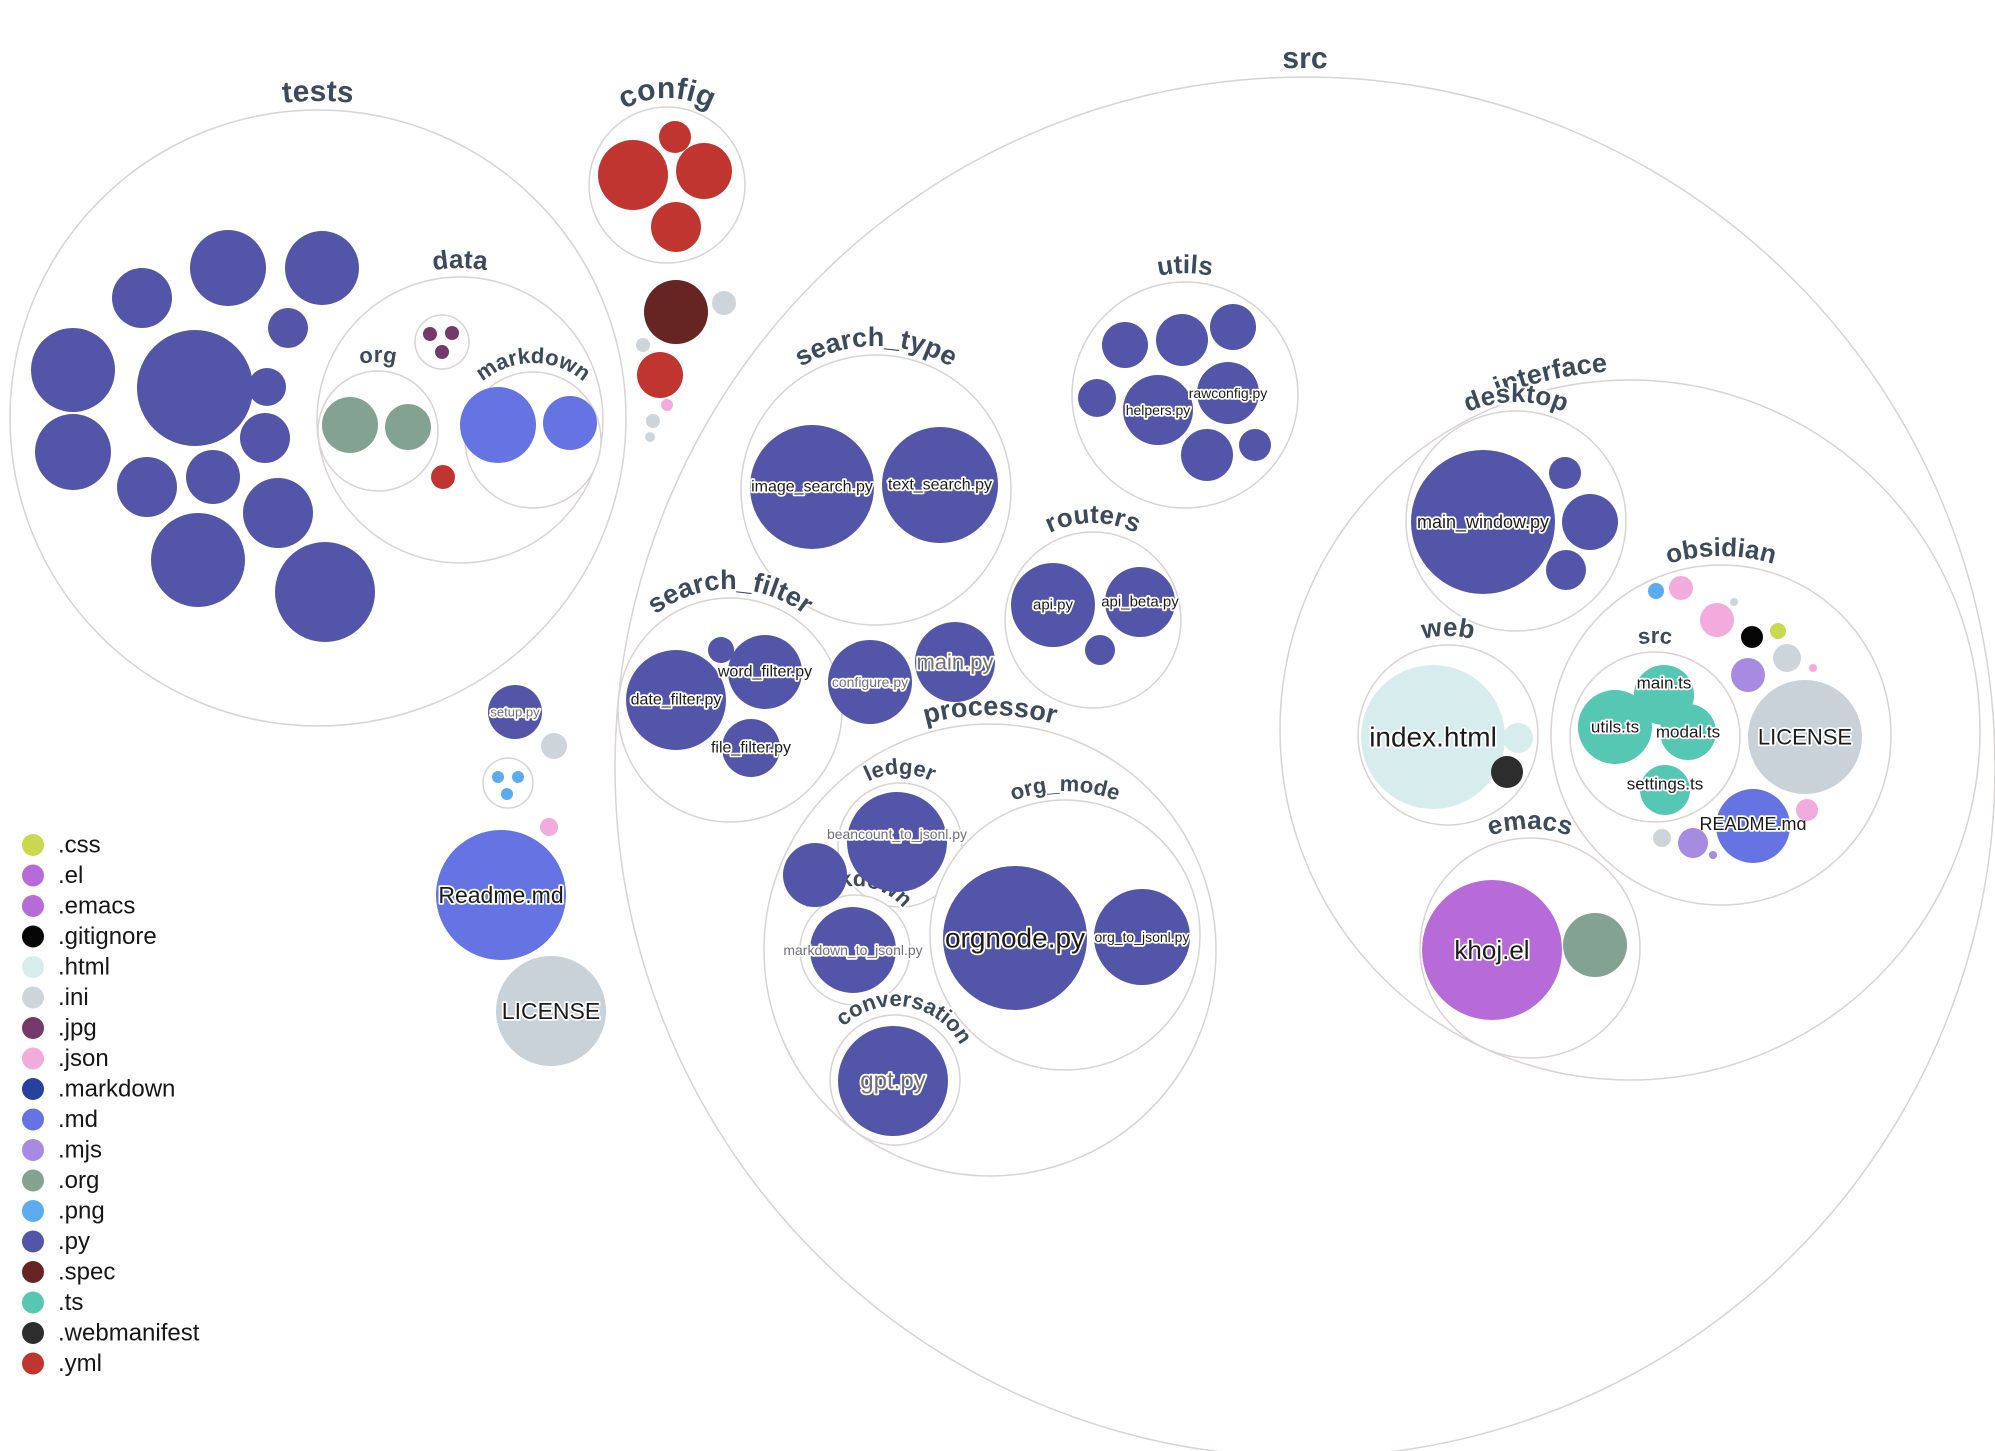 The width and height of the screenshot is (1995, 1451). I want to click on legend-swatch-json-icon, so click(33, 1058).